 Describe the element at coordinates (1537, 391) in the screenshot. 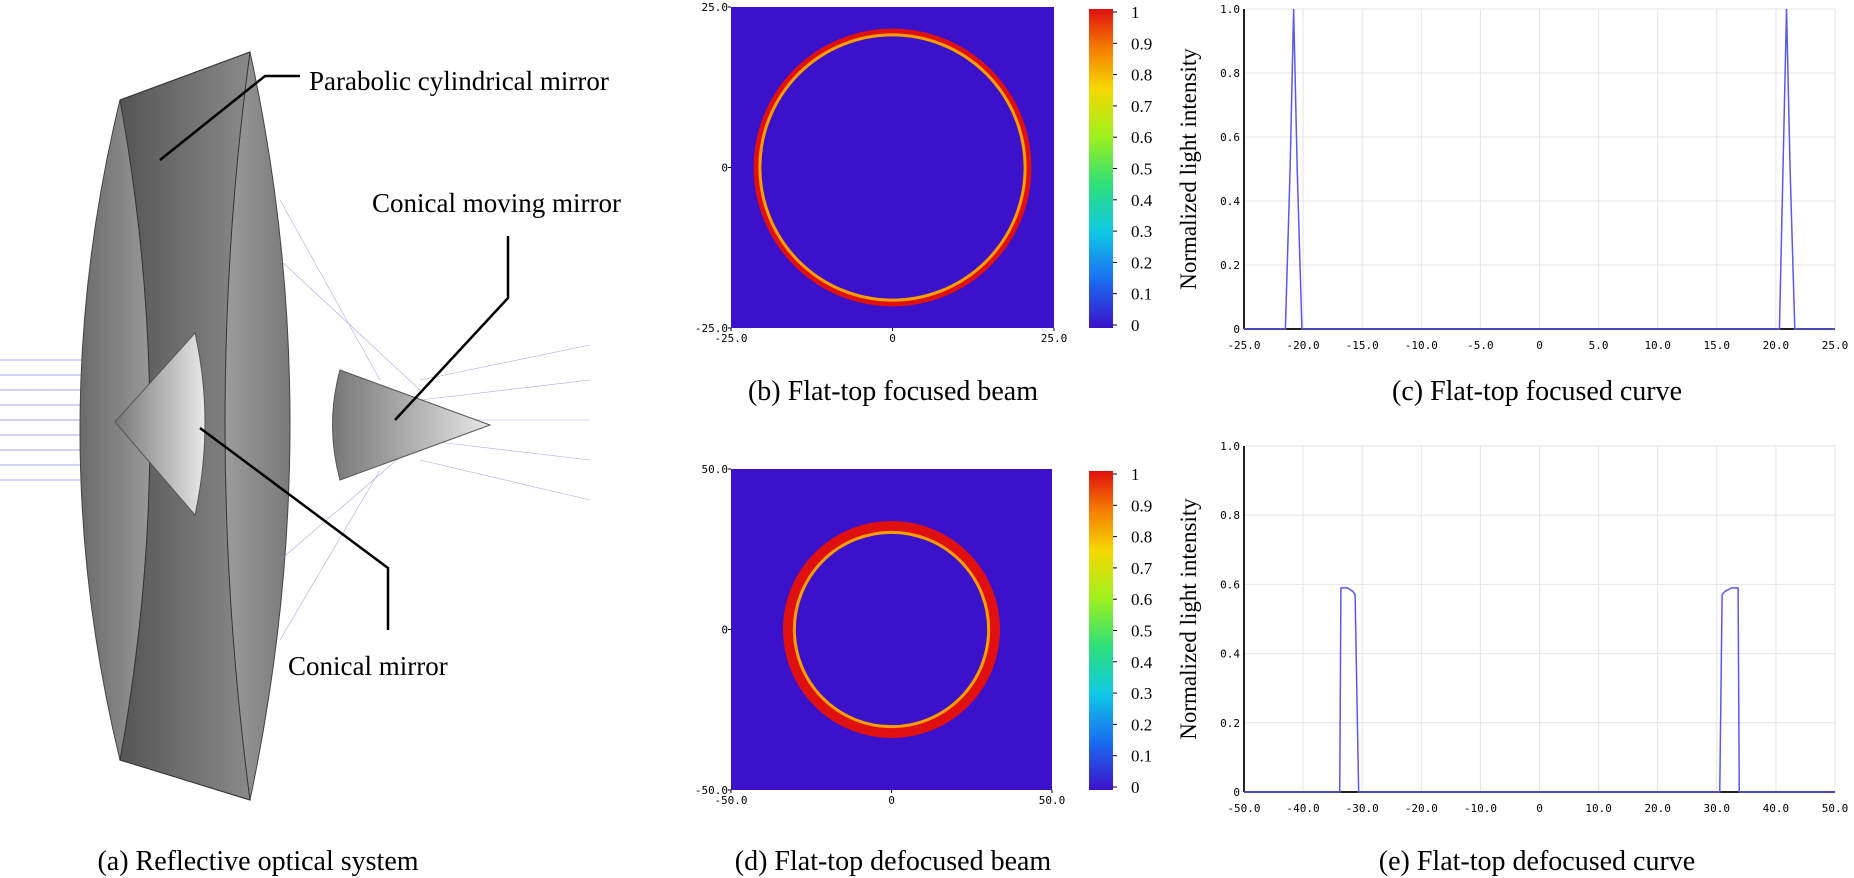

I see `caption: (c) Flat-top focused curve` at that location.